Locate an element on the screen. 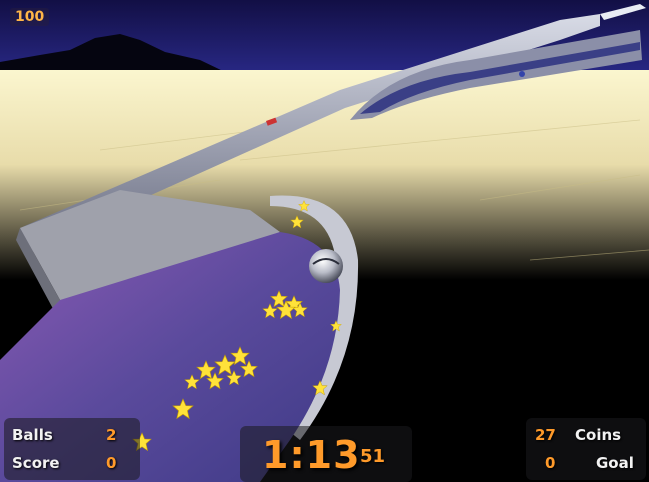  timer-panel is located at coordinates (326, 454).